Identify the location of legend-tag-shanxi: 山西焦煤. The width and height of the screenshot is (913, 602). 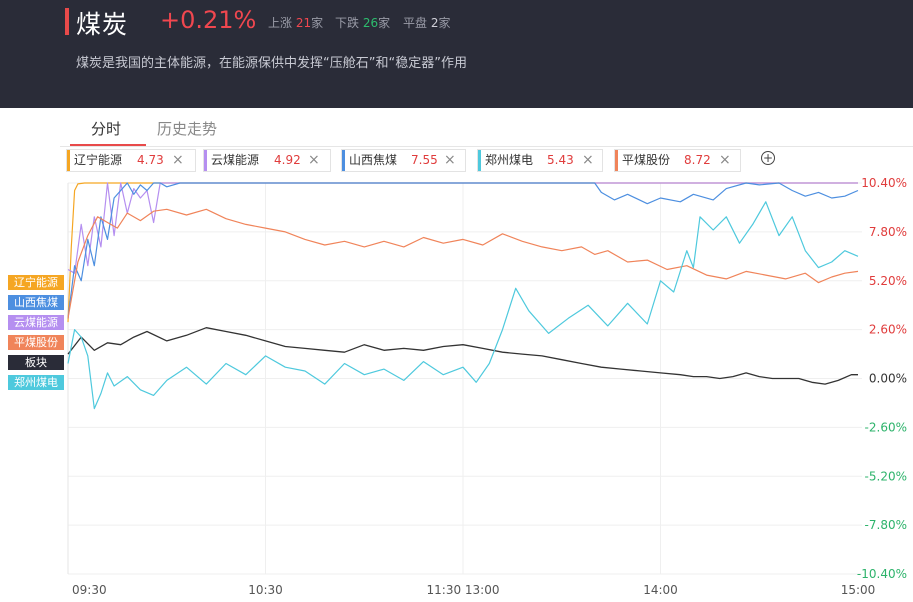
(36, 302).